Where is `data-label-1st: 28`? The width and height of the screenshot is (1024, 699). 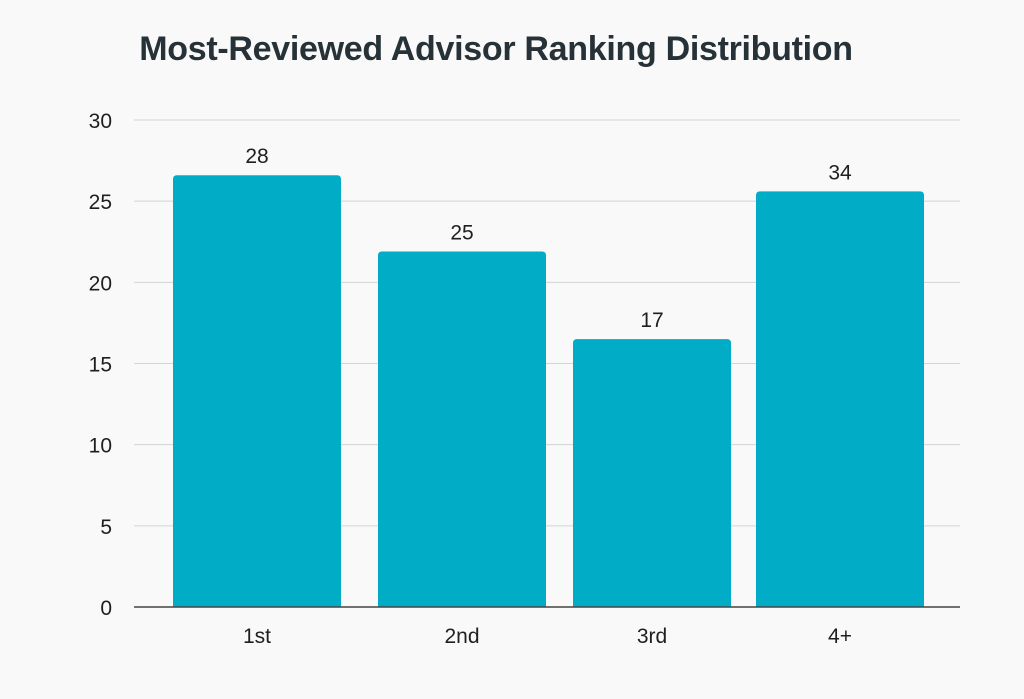
data-label-1st: 28 is located at coordinates (256, 156).